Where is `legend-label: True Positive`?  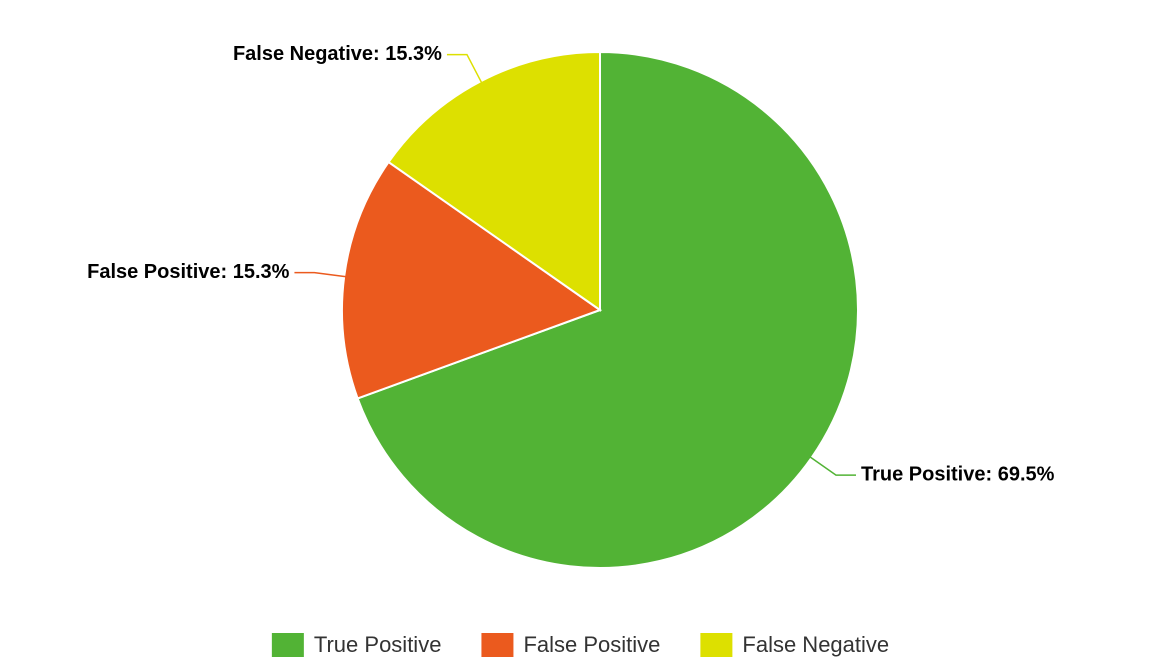
legend-label: True Positive is located at coordinates (378, 644).